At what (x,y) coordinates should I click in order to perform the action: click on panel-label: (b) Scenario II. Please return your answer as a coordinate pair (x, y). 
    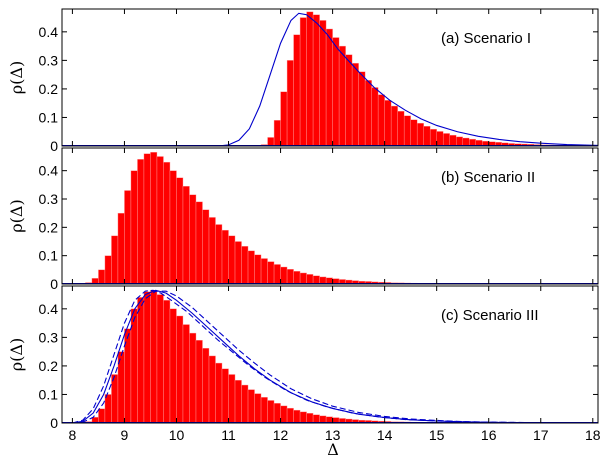
    Looking at the image, I should click on (488, 177).